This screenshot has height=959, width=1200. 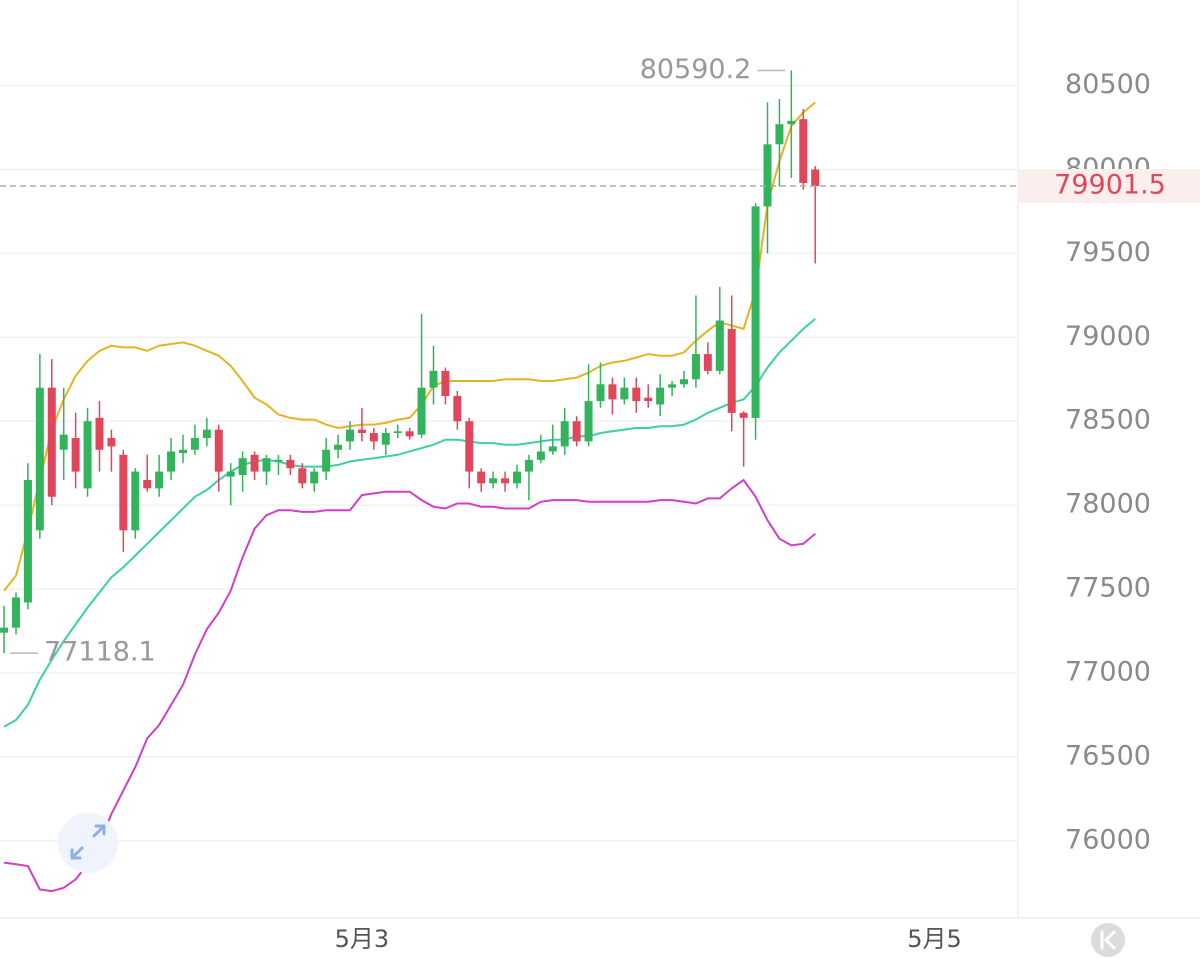 What do you see at coordinates (934, 939) in the screenshot?
I see `x-tick-label: 5月5` at bounding box center [934, 939].